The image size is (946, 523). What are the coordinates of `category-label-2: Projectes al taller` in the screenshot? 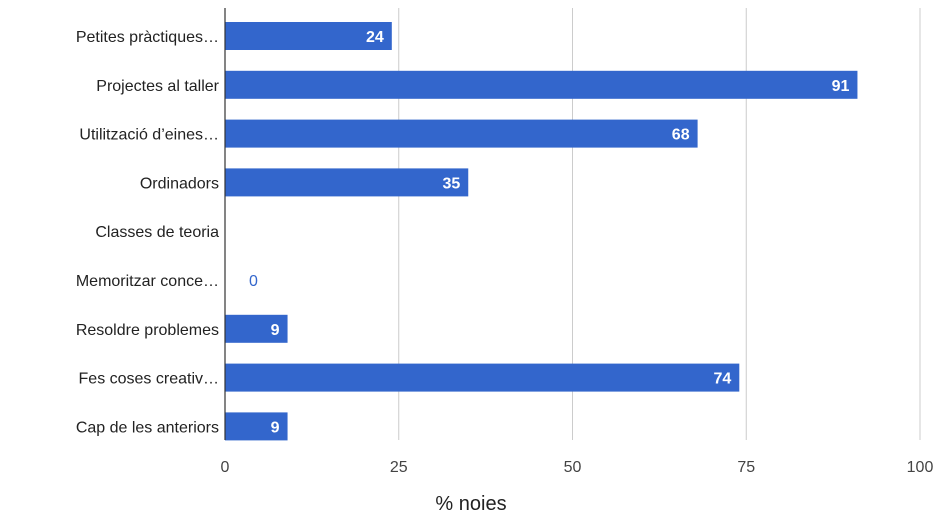 It's located at (157, 86).